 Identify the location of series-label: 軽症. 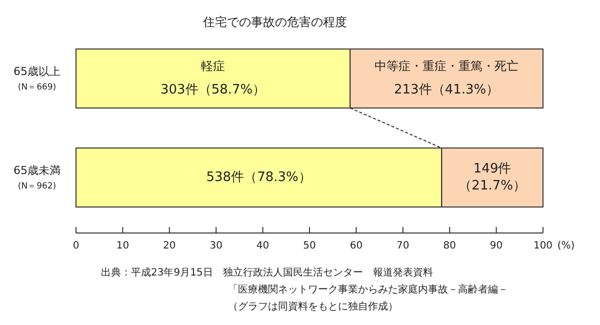
(213, 66).